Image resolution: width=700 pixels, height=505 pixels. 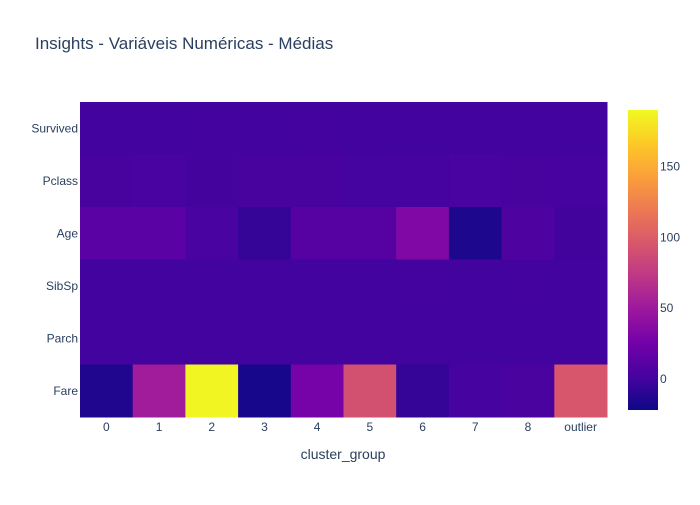 What do you see at coordinates (670, 167) in the screenshot?
I see `colorbar-tick-label: 150` at bounding box center [670, 167].